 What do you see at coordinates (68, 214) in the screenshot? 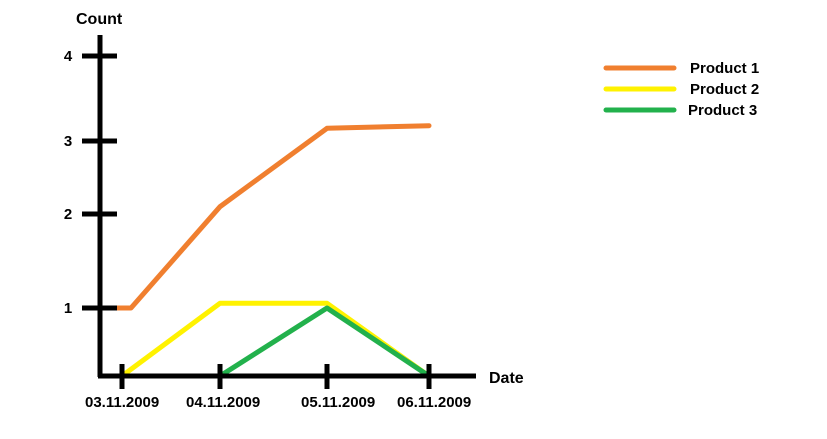
I see `y-tick-label: 2` at bounding box center [68, 214].